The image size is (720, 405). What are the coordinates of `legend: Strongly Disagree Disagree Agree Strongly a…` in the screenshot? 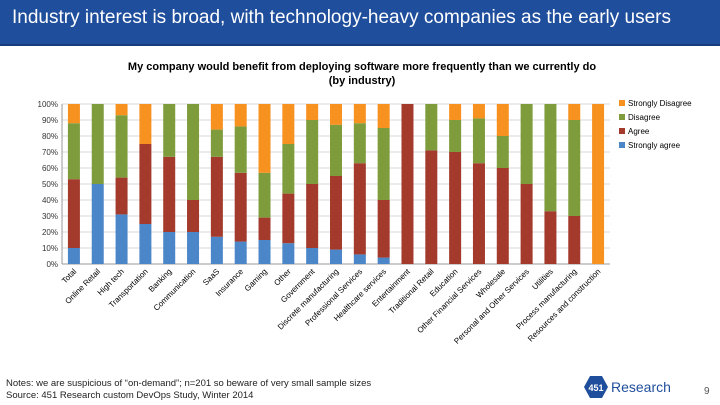 It's located at (655, 124).